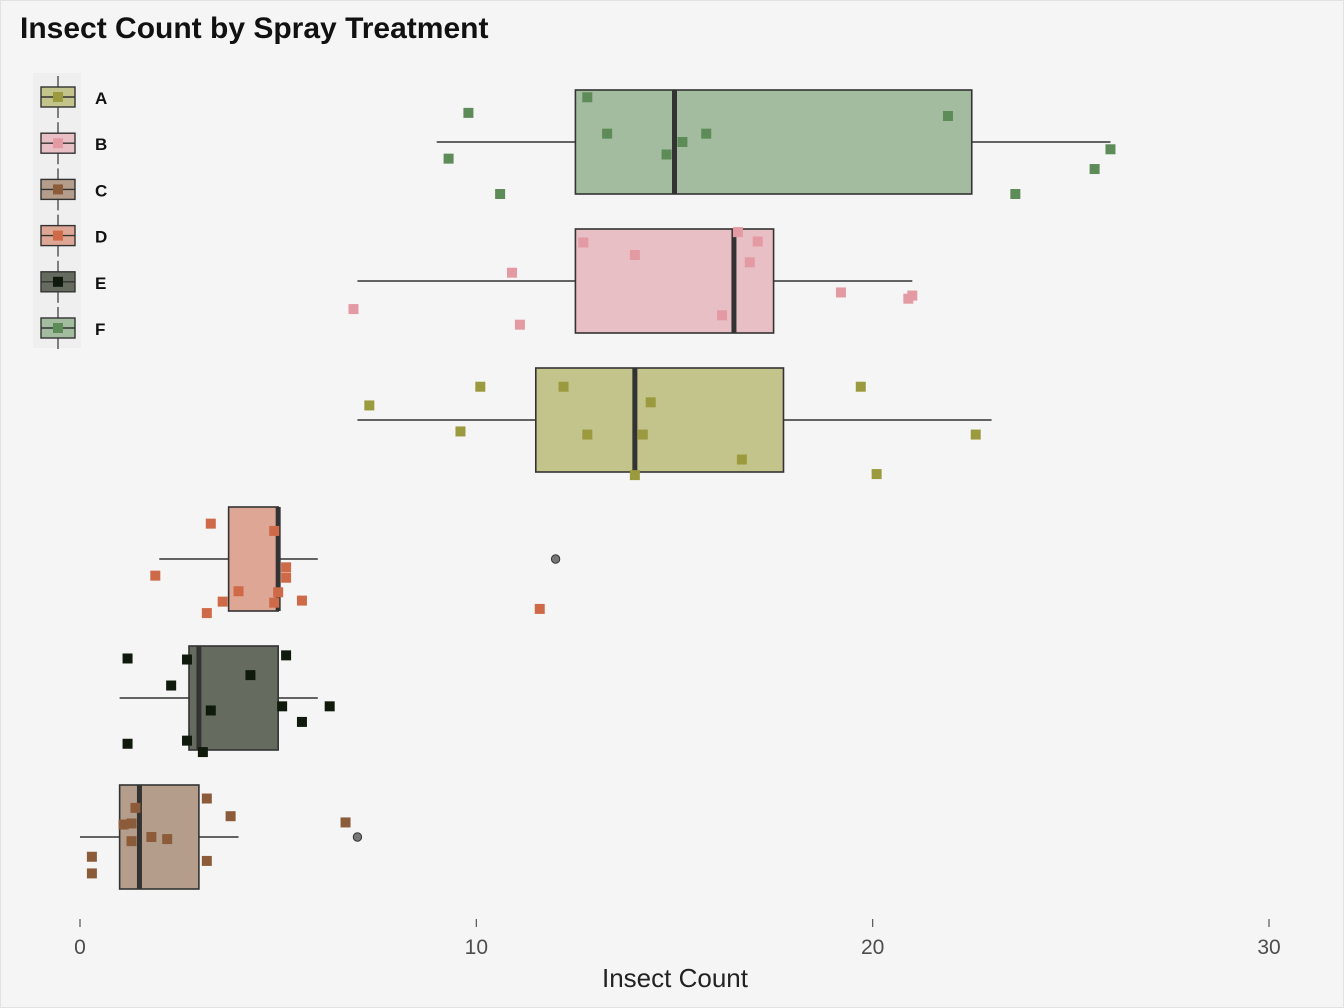 The image size is (1344, 1008). What do you see at coordinates (100, 283) in the screenshot?
I see `legend-label-e: E` at bounding box center [100, 283].